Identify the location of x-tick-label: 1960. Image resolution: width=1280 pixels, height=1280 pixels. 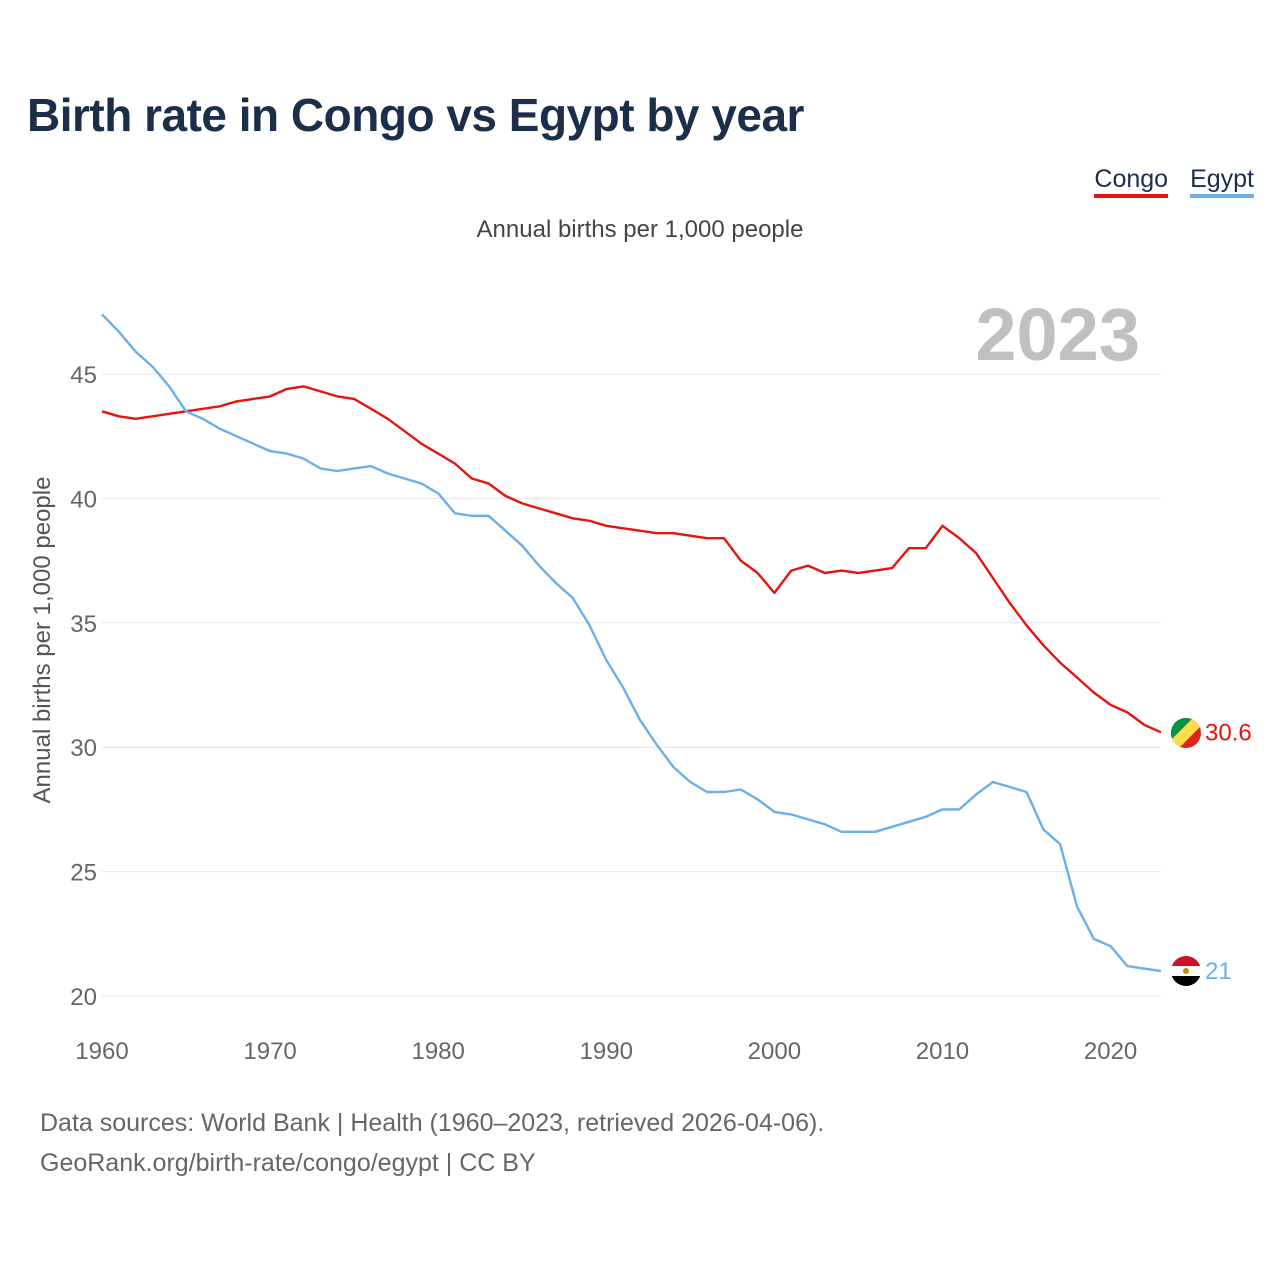
(101, 1051).